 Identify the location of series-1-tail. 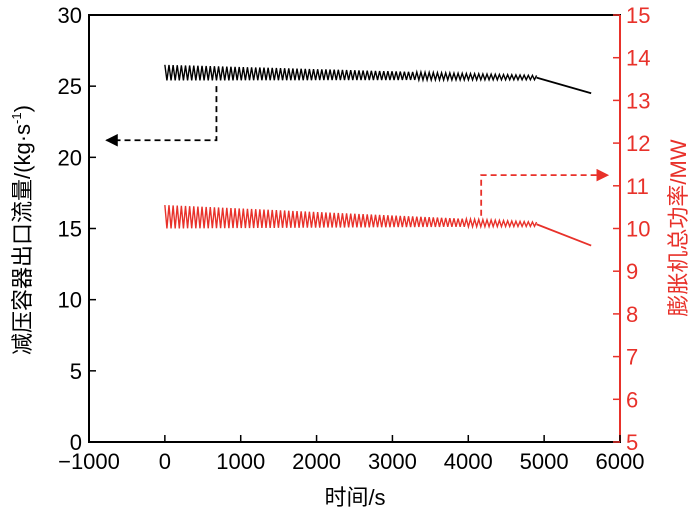
(564, 235).